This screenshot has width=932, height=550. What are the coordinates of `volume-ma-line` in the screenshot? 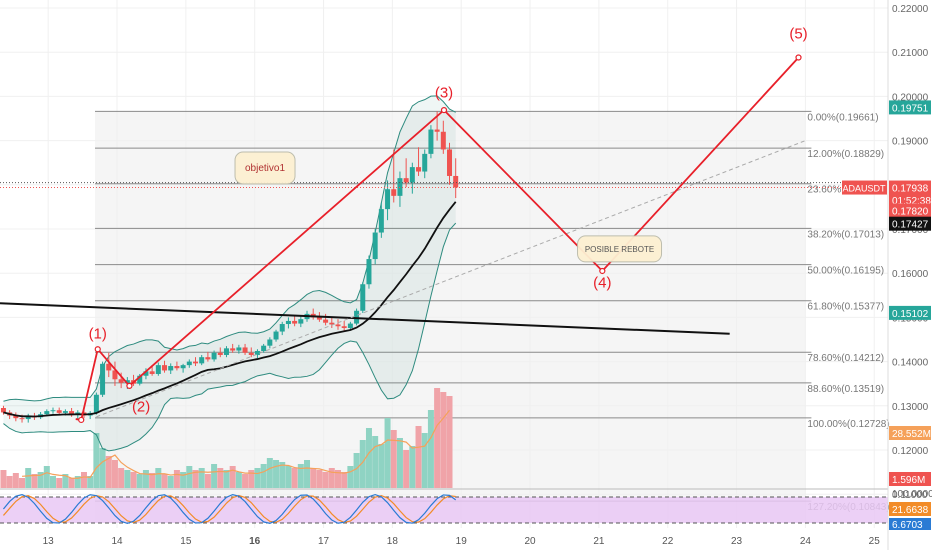 It's located at (235, 444).